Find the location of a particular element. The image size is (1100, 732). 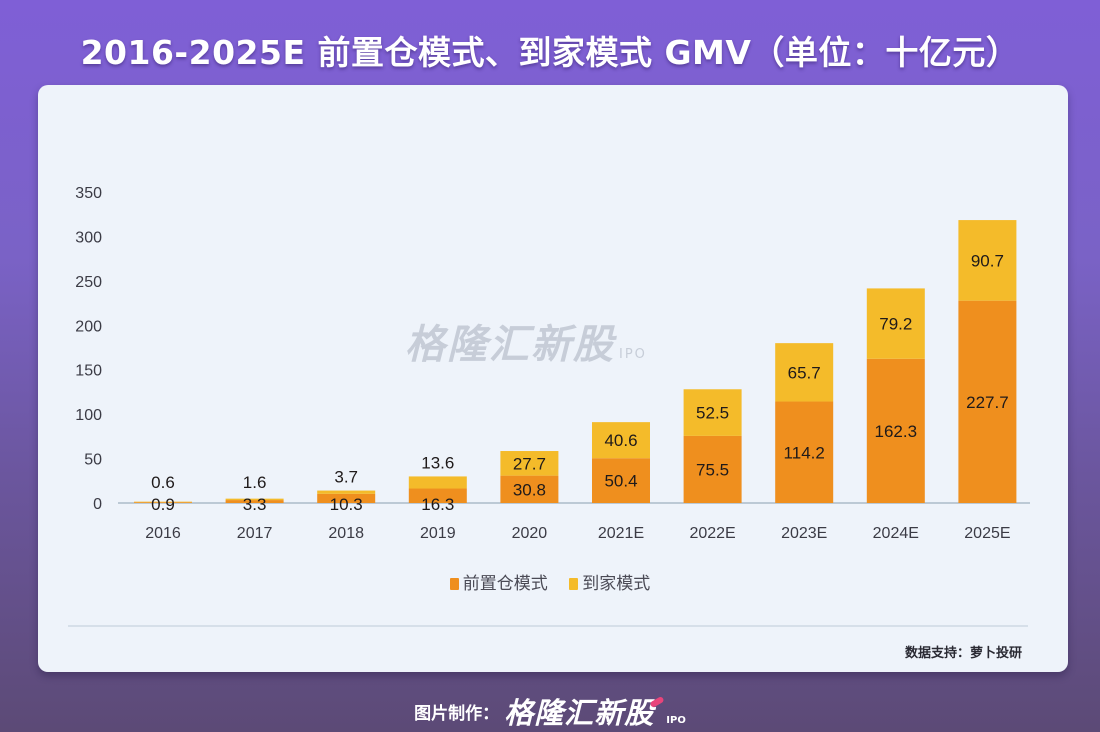

y-tick-label: 0 is located at coordinates (97, 504).